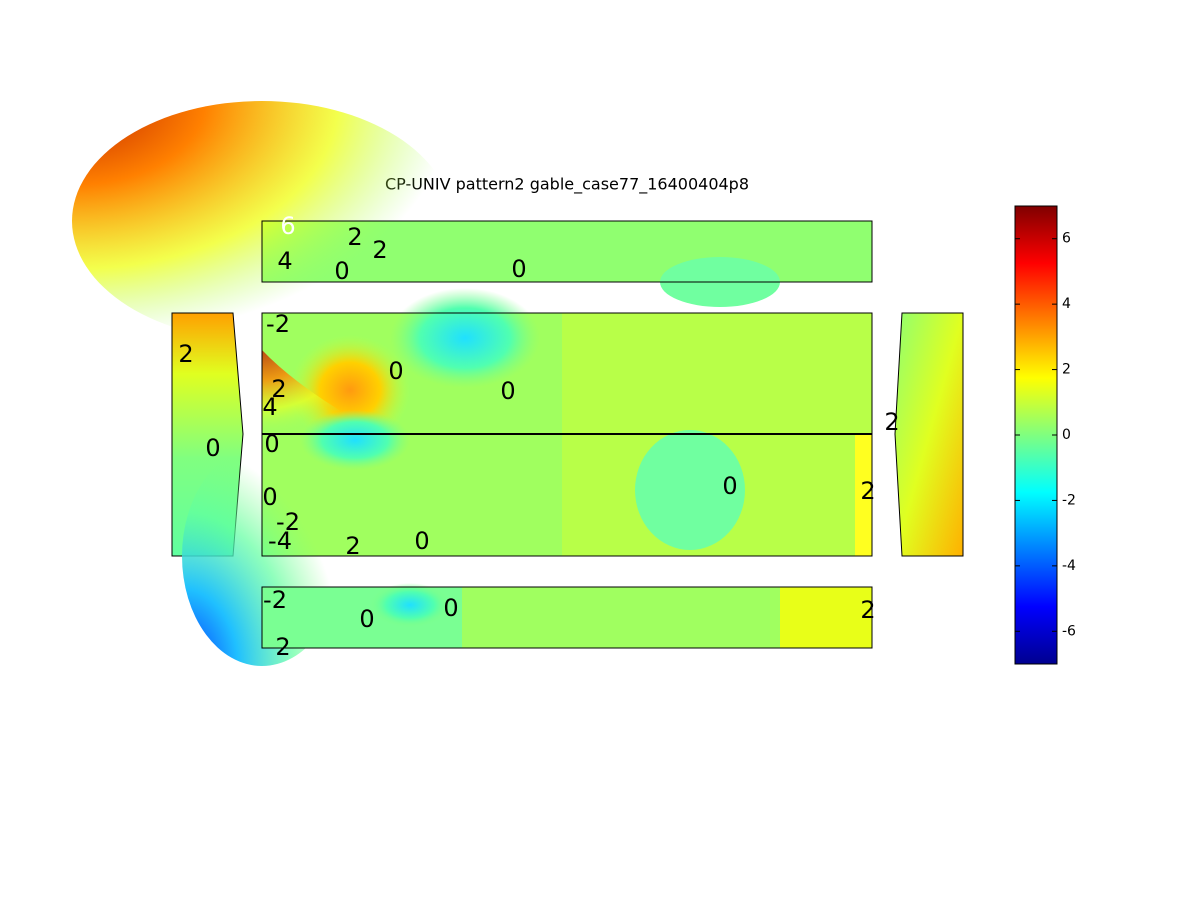 The image size is (1201, 901). What do you see at coordinates (567, 185) in the screenshot?
I see `chart-title: CP-UNIV pattern2 gable_case77_16400404p8` at bounding box center [567, 185].